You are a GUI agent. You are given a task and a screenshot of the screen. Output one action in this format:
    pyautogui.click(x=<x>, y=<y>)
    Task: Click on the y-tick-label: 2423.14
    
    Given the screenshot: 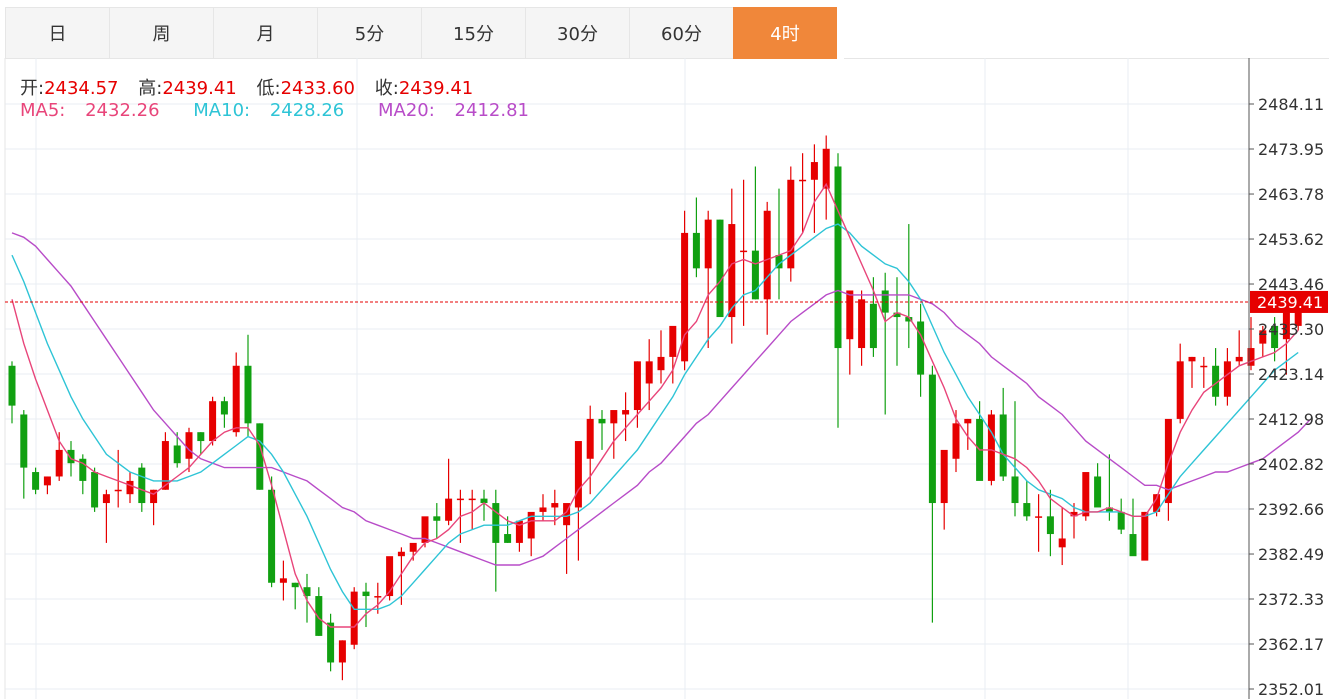 What is the action you would take?
    pyautogui.click(x=1291, y=374)
    